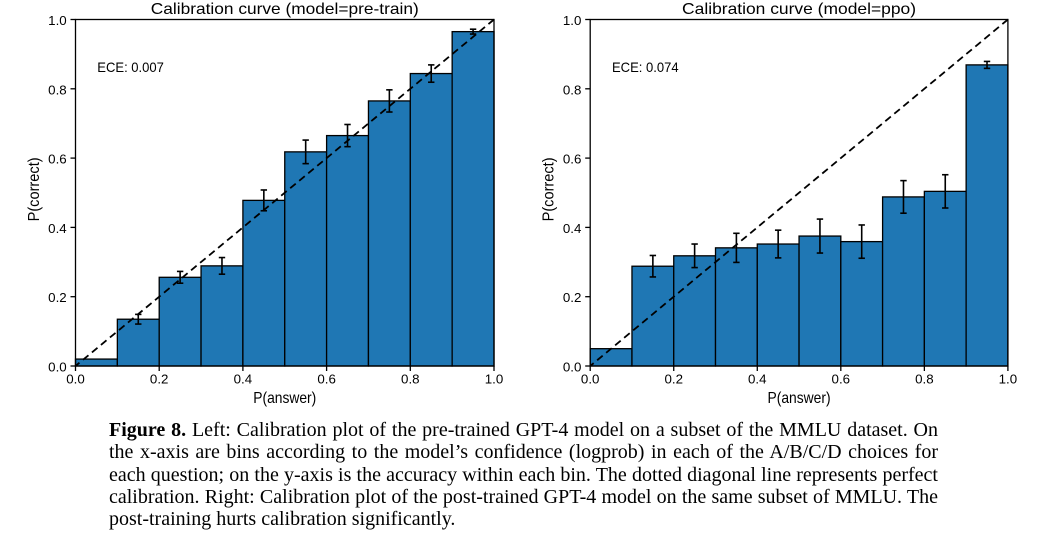 The height and width of the screenshot is (544, 1054). What do you see at coordinates (799, 9) in the screenshot?
I see `svg-text: Calibration curve (model=ppo)` at bounding box center [799, 9].